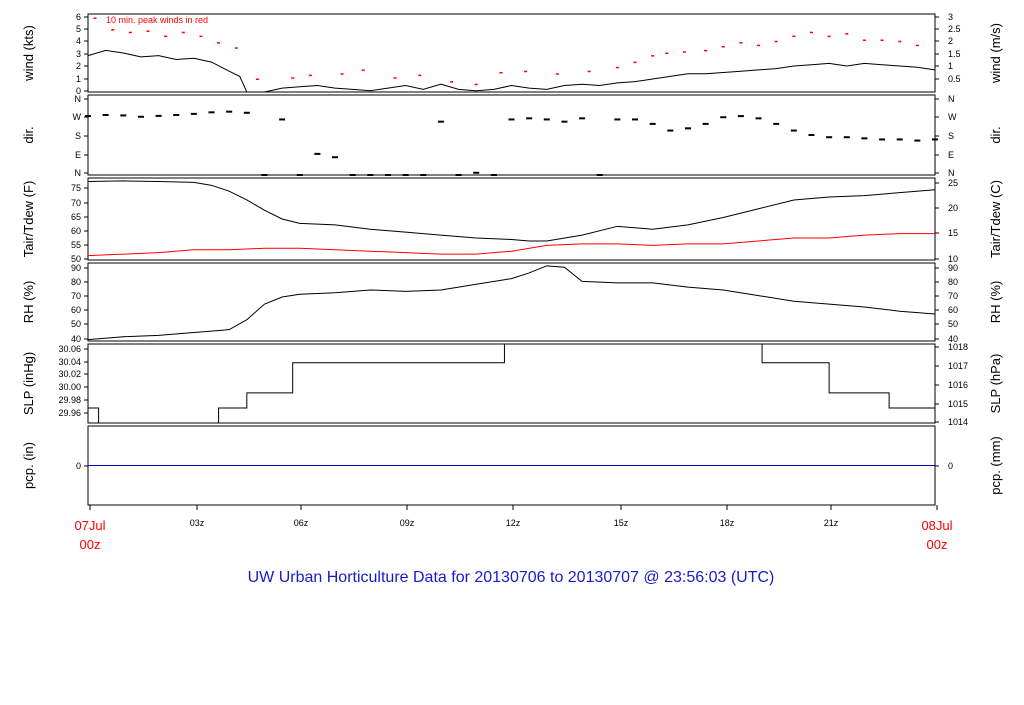 The height and width of the screenshot is (705, 1024). What do you see at coordinates (951, 173) in the screenshot?
I see `dir-right-tick-label: N` at bounding box center [951, 173].